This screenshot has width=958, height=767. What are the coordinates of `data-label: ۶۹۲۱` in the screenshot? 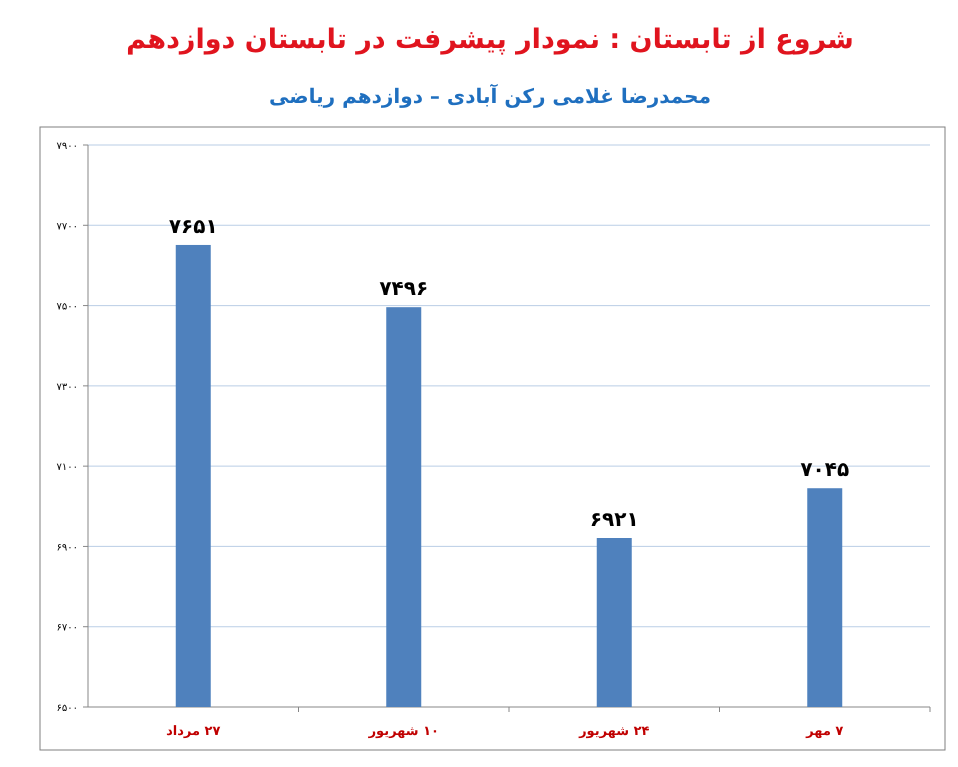 It's located at (614, 519).